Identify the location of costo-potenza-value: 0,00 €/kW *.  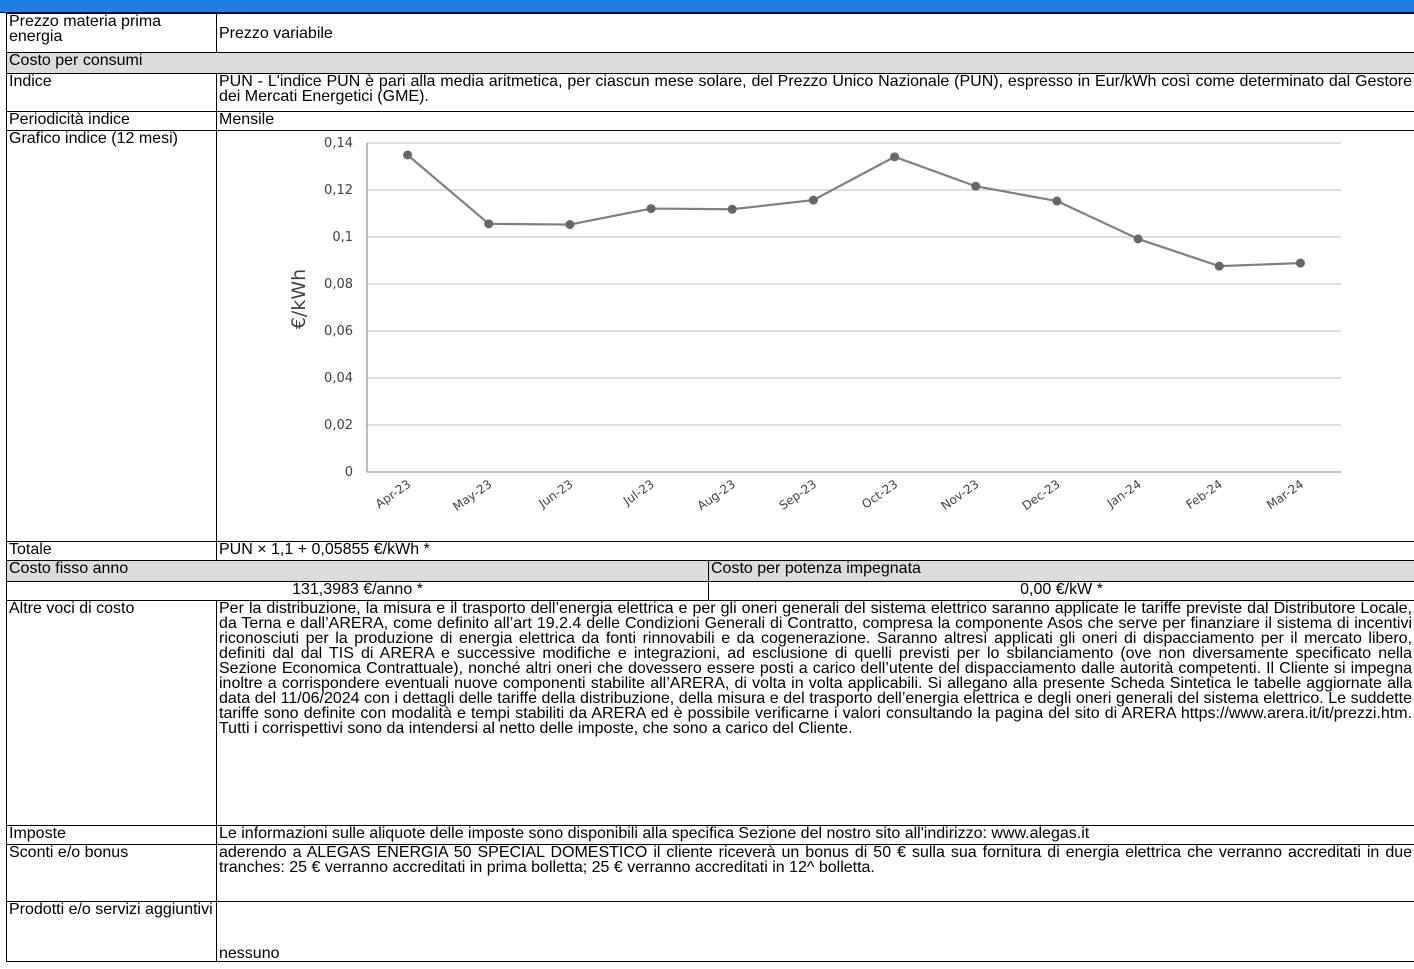
(1060, 591).